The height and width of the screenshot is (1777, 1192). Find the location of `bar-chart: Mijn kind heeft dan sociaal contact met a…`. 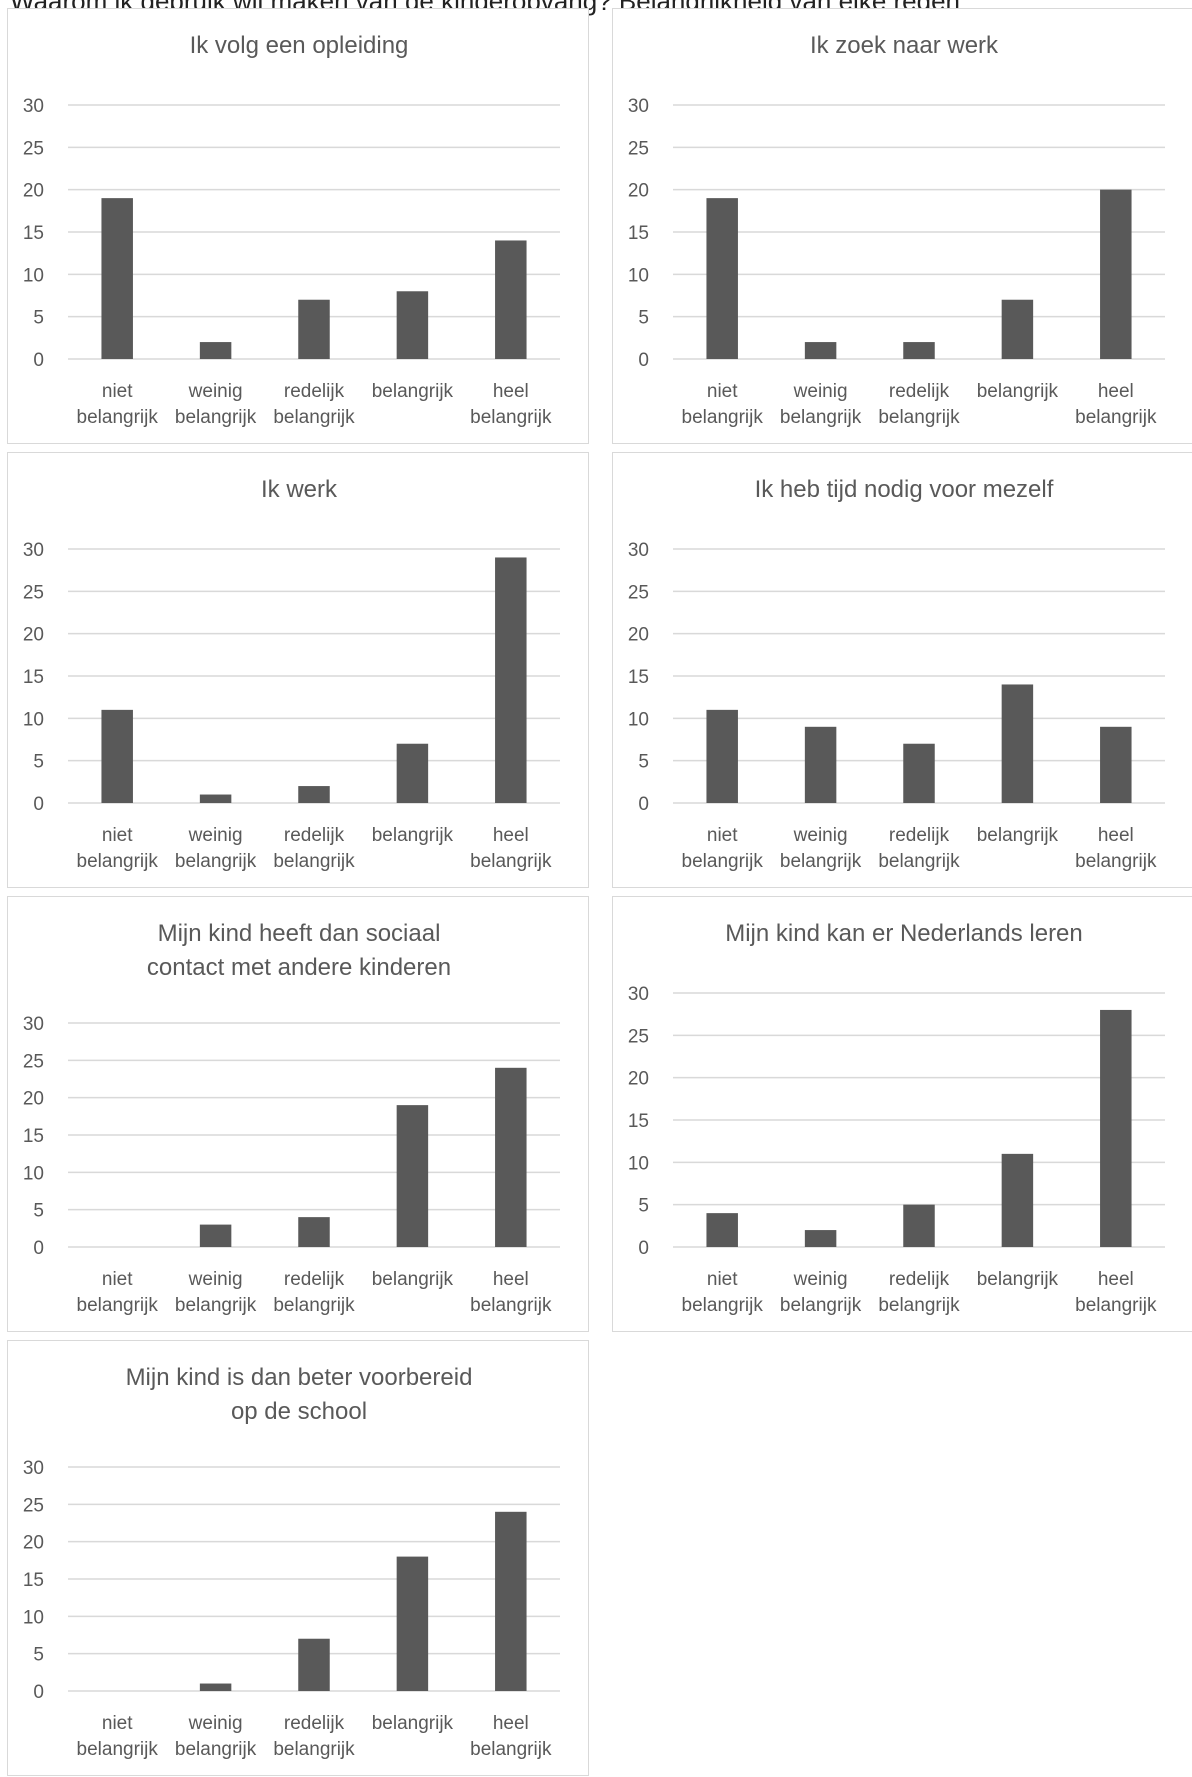

bar-chart: Mijn kind heeft dan sociaal contact met a… is located at coordinates (291, 1118).